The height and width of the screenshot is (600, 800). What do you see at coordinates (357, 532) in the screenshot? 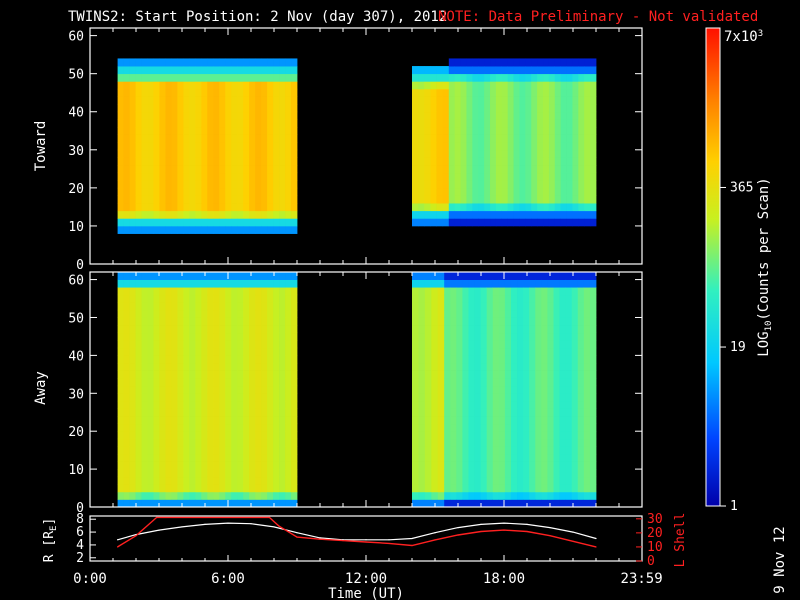
I see `lshell-series-line` at bounding box center [357, 532].